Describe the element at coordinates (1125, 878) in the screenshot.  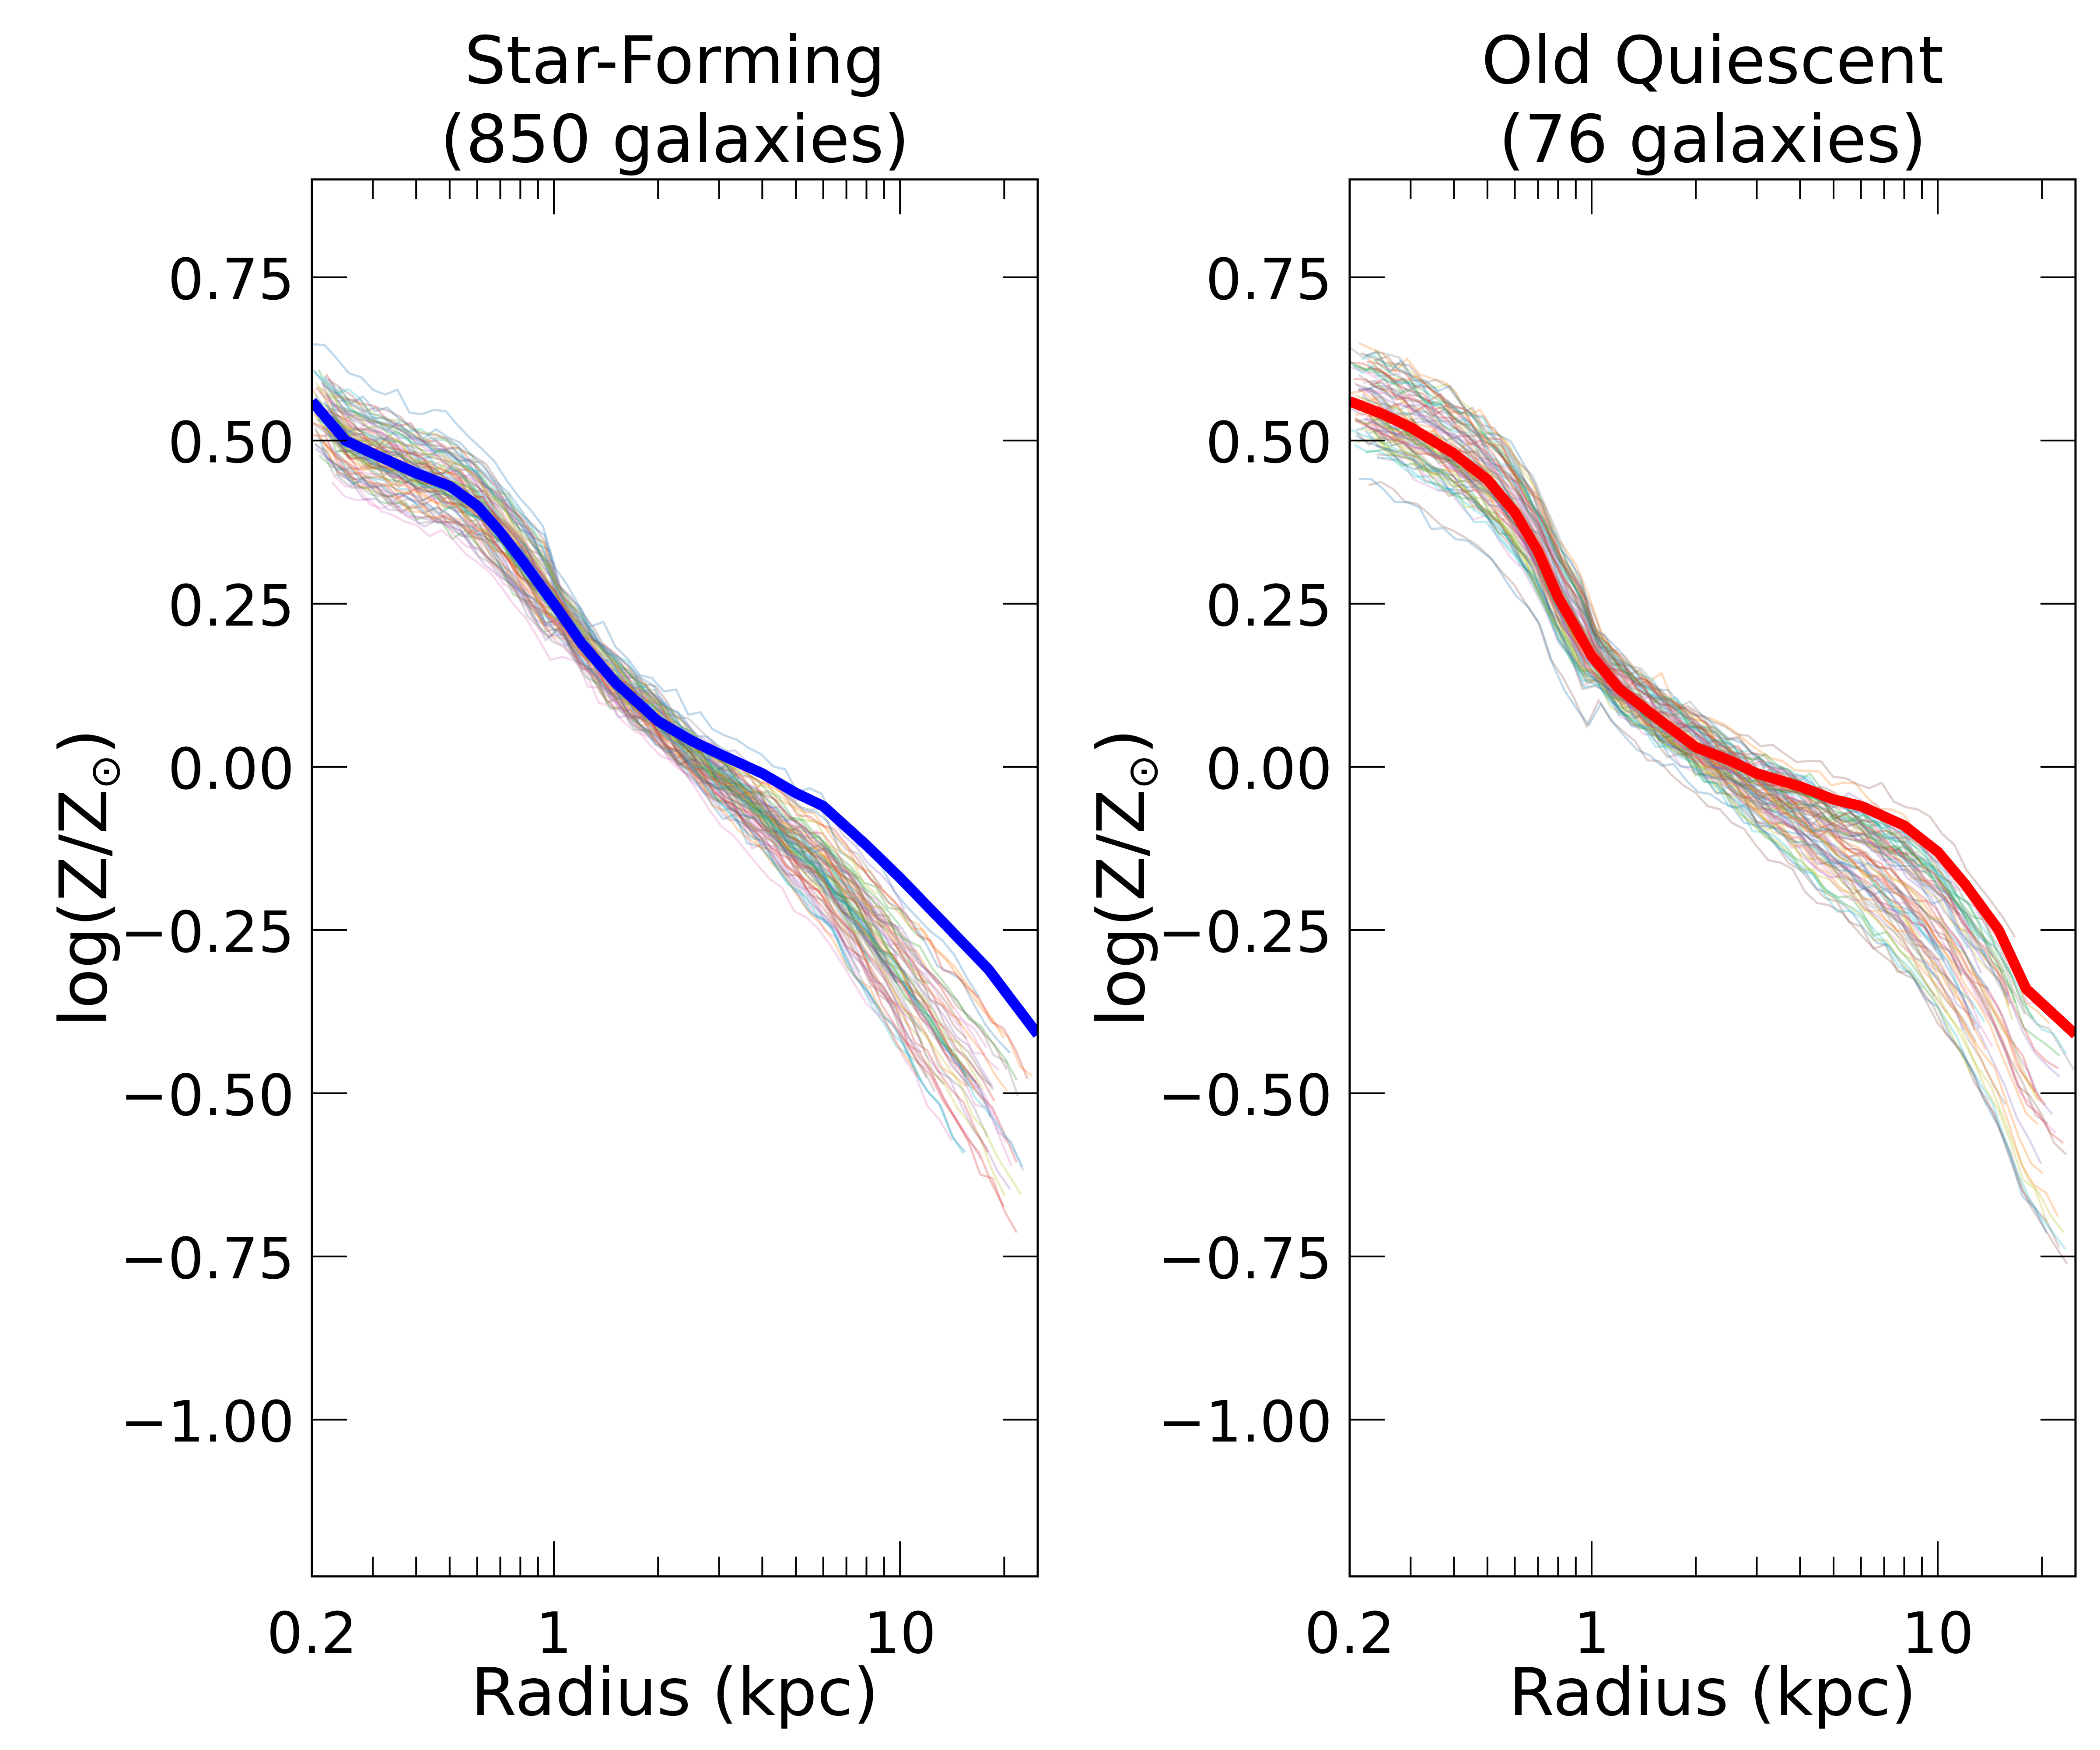
I see `y-axis-label-old-quiescent: log(Z/Z⊙)` at that location.